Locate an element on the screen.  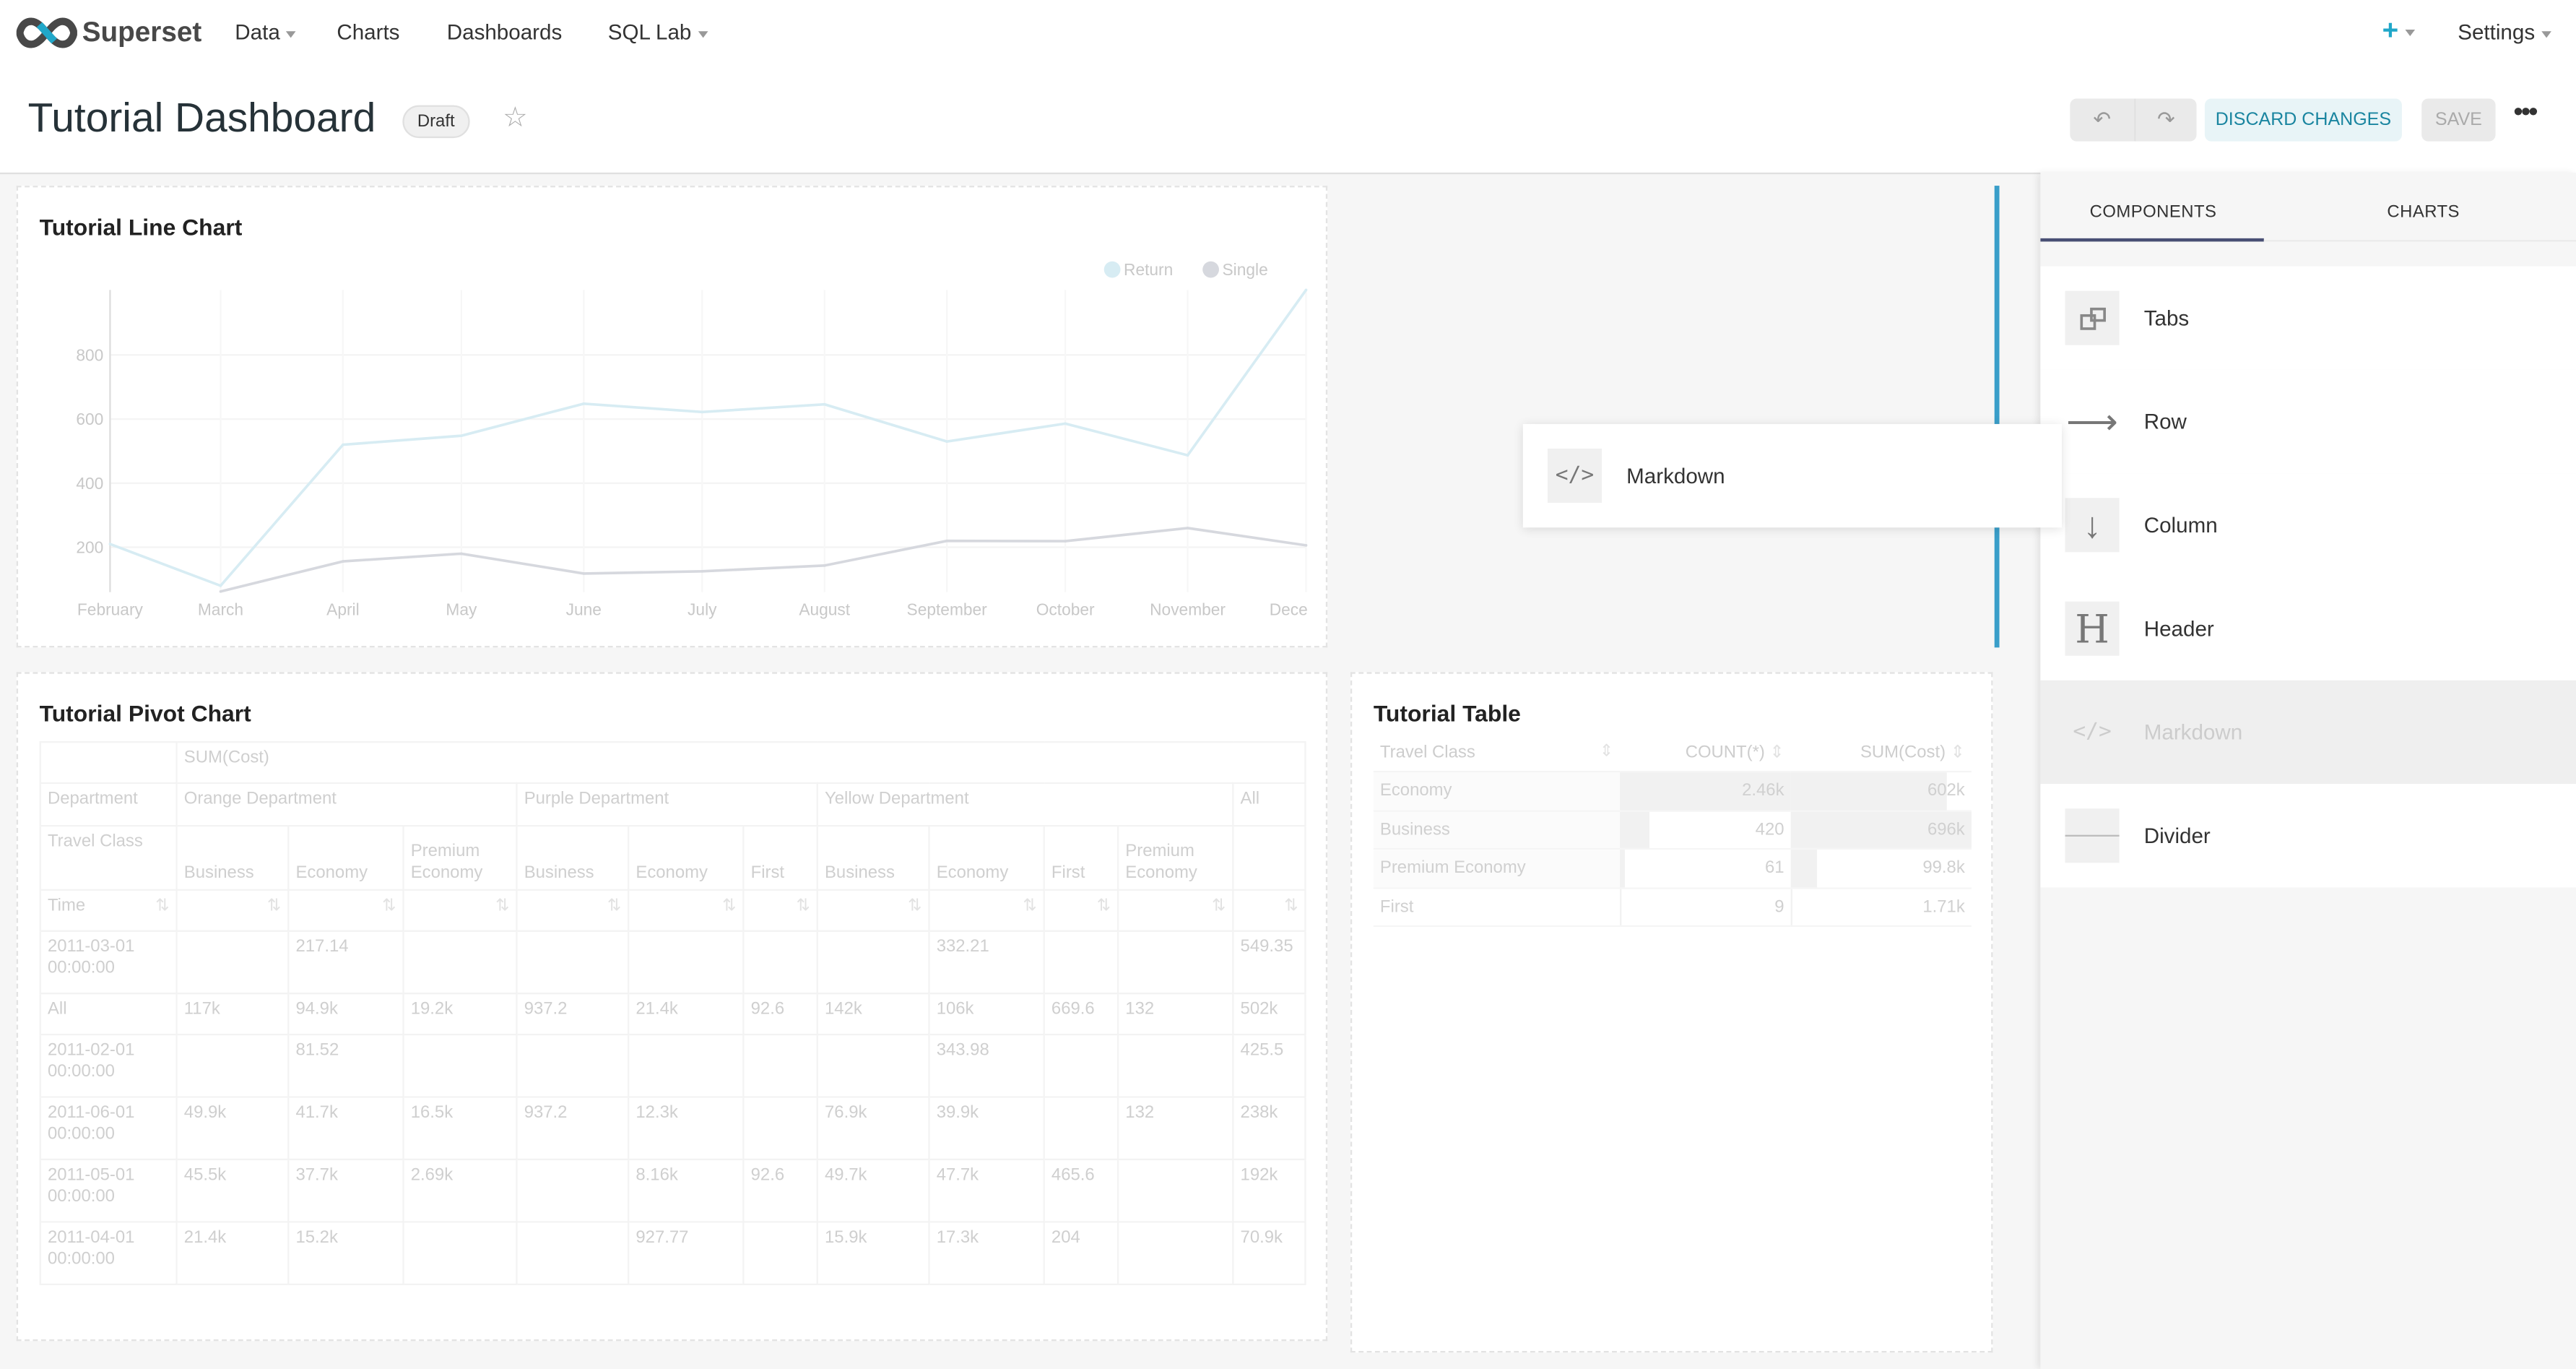
drag-preview-markdown: </> Markdown is located at coordinates (1792, 475).